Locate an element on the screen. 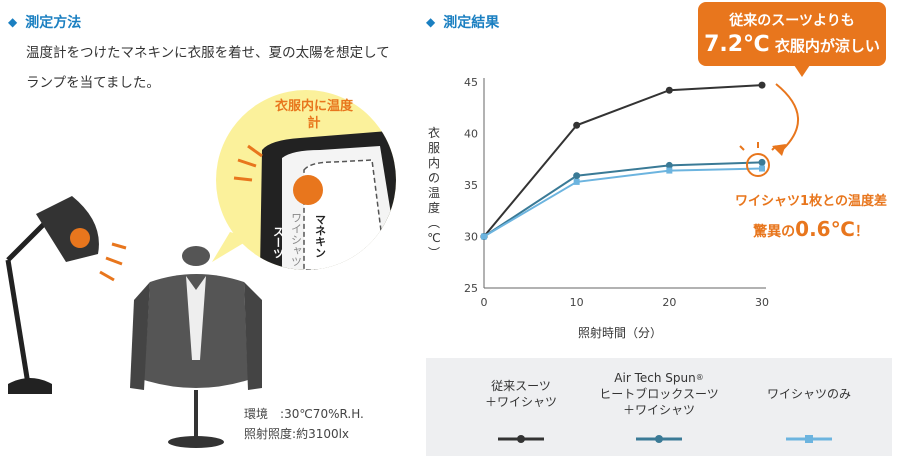 This screenshot has height=460, width=900. thermometer-callout: 衣服内に温度計 is located at coordinates (313, 115).